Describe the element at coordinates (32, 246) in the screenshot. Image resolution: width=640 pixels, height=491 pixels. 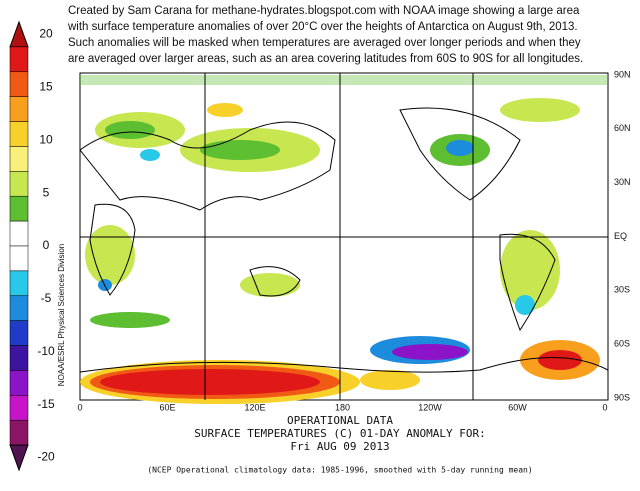
I see `colorbar: 20 15 10 5 0 -5 -10 -15 -20` at that location.